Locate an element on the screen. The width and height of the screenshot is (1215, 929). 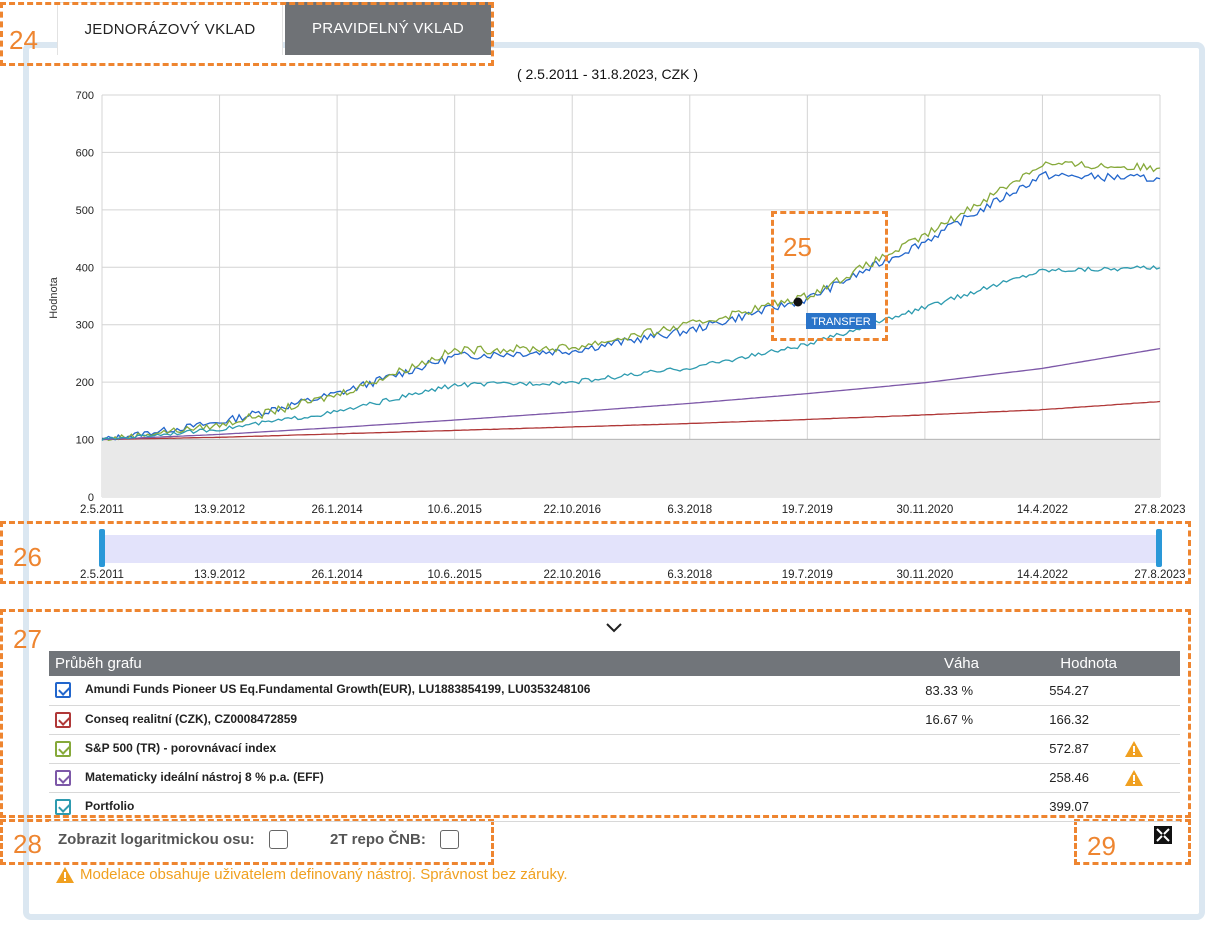
series-name: Conseq realitní (CZK), CZ0008472859 is located at coordinates (191, 718).